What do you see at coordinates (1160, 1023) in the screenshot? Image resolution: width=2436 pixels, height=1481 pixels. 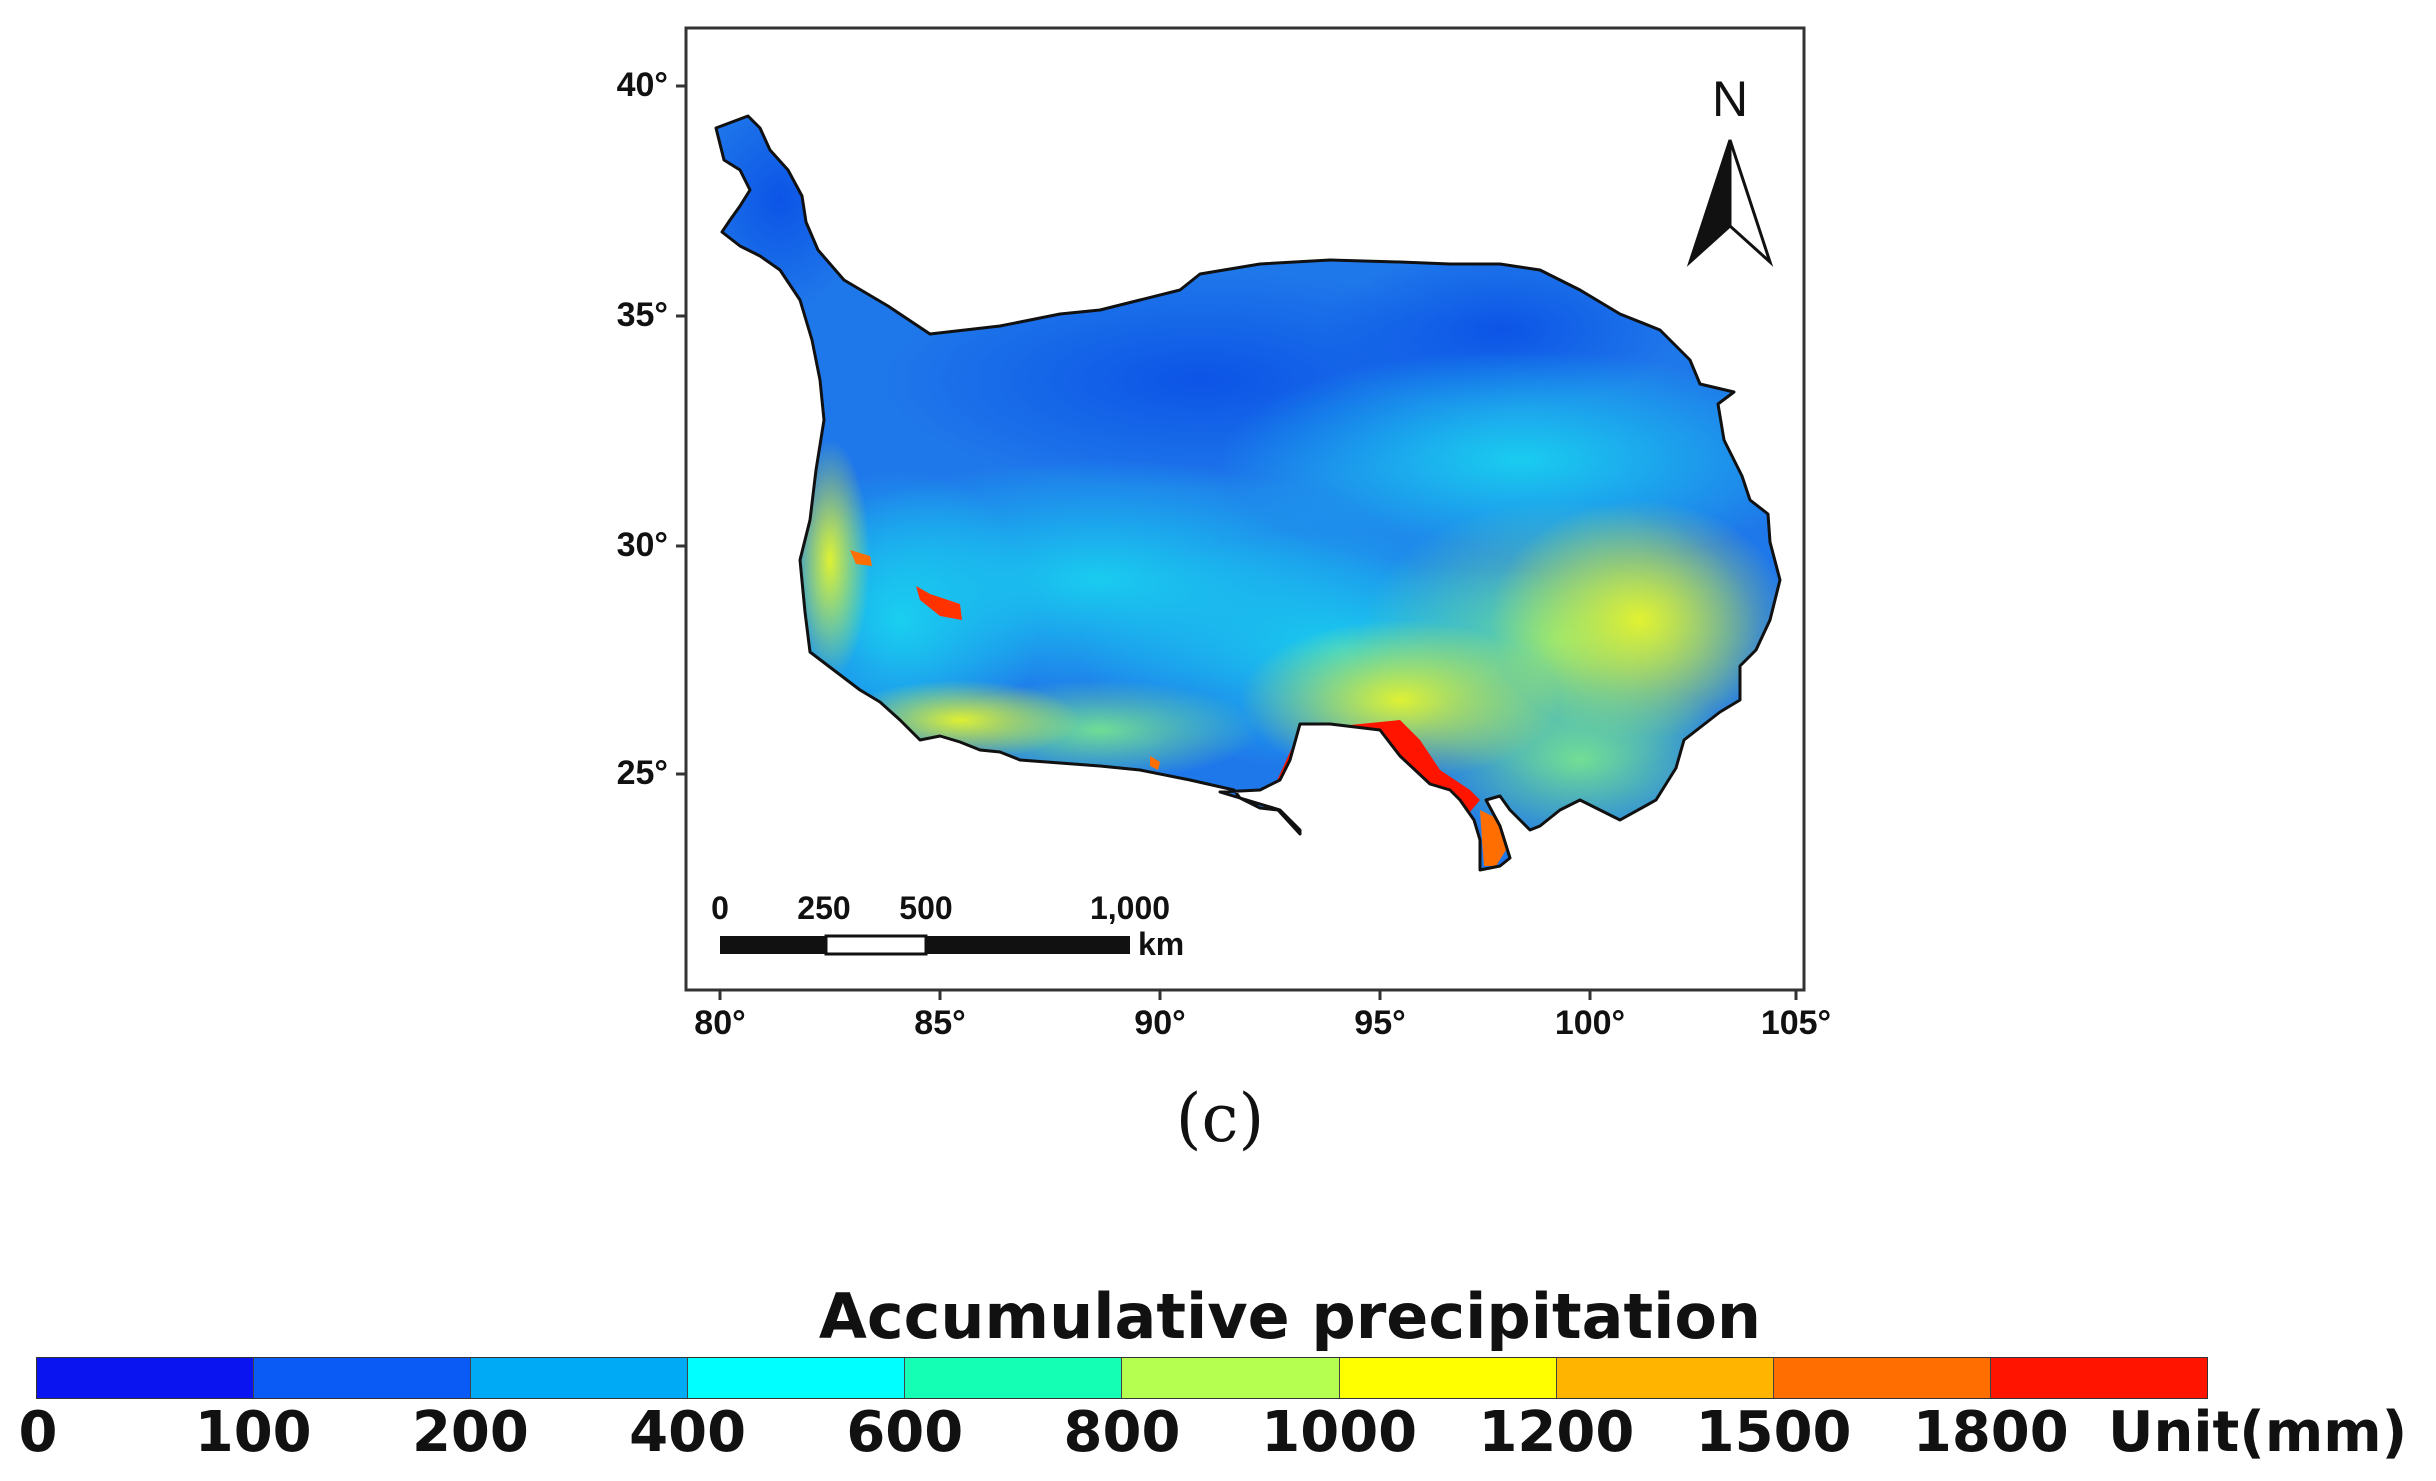 I see `x-tick-label-90: 90°` at bounding box center [1160, 1023].